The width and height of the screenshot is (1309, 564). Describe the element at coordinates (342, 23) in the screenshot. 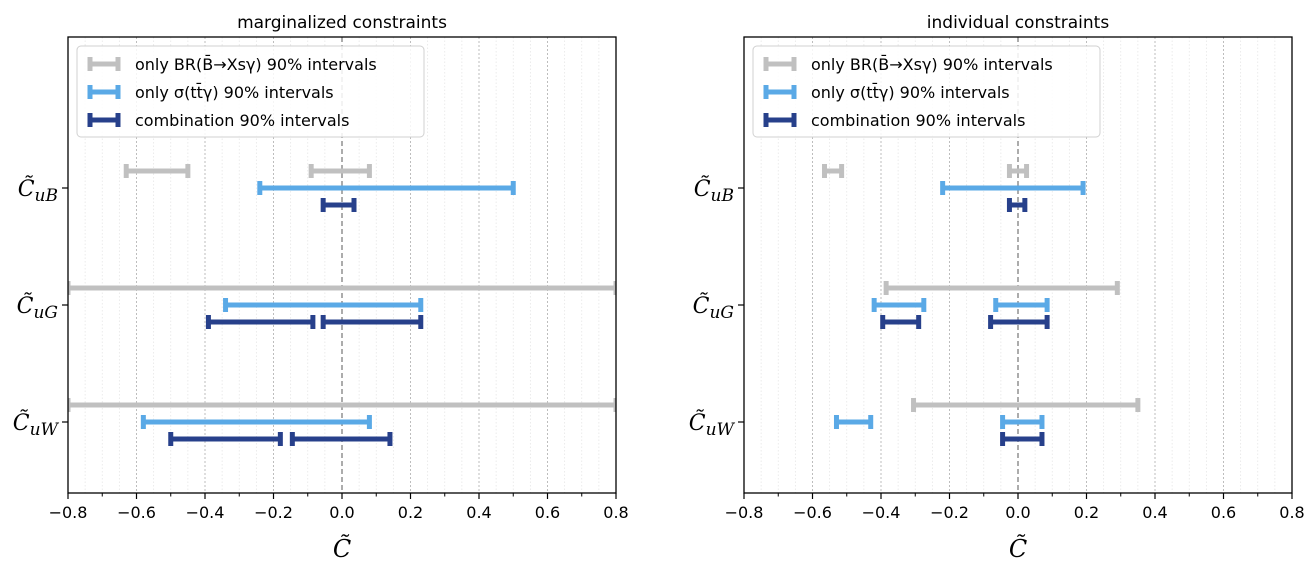

I see `chart-title: marginalized constraints` at that location.